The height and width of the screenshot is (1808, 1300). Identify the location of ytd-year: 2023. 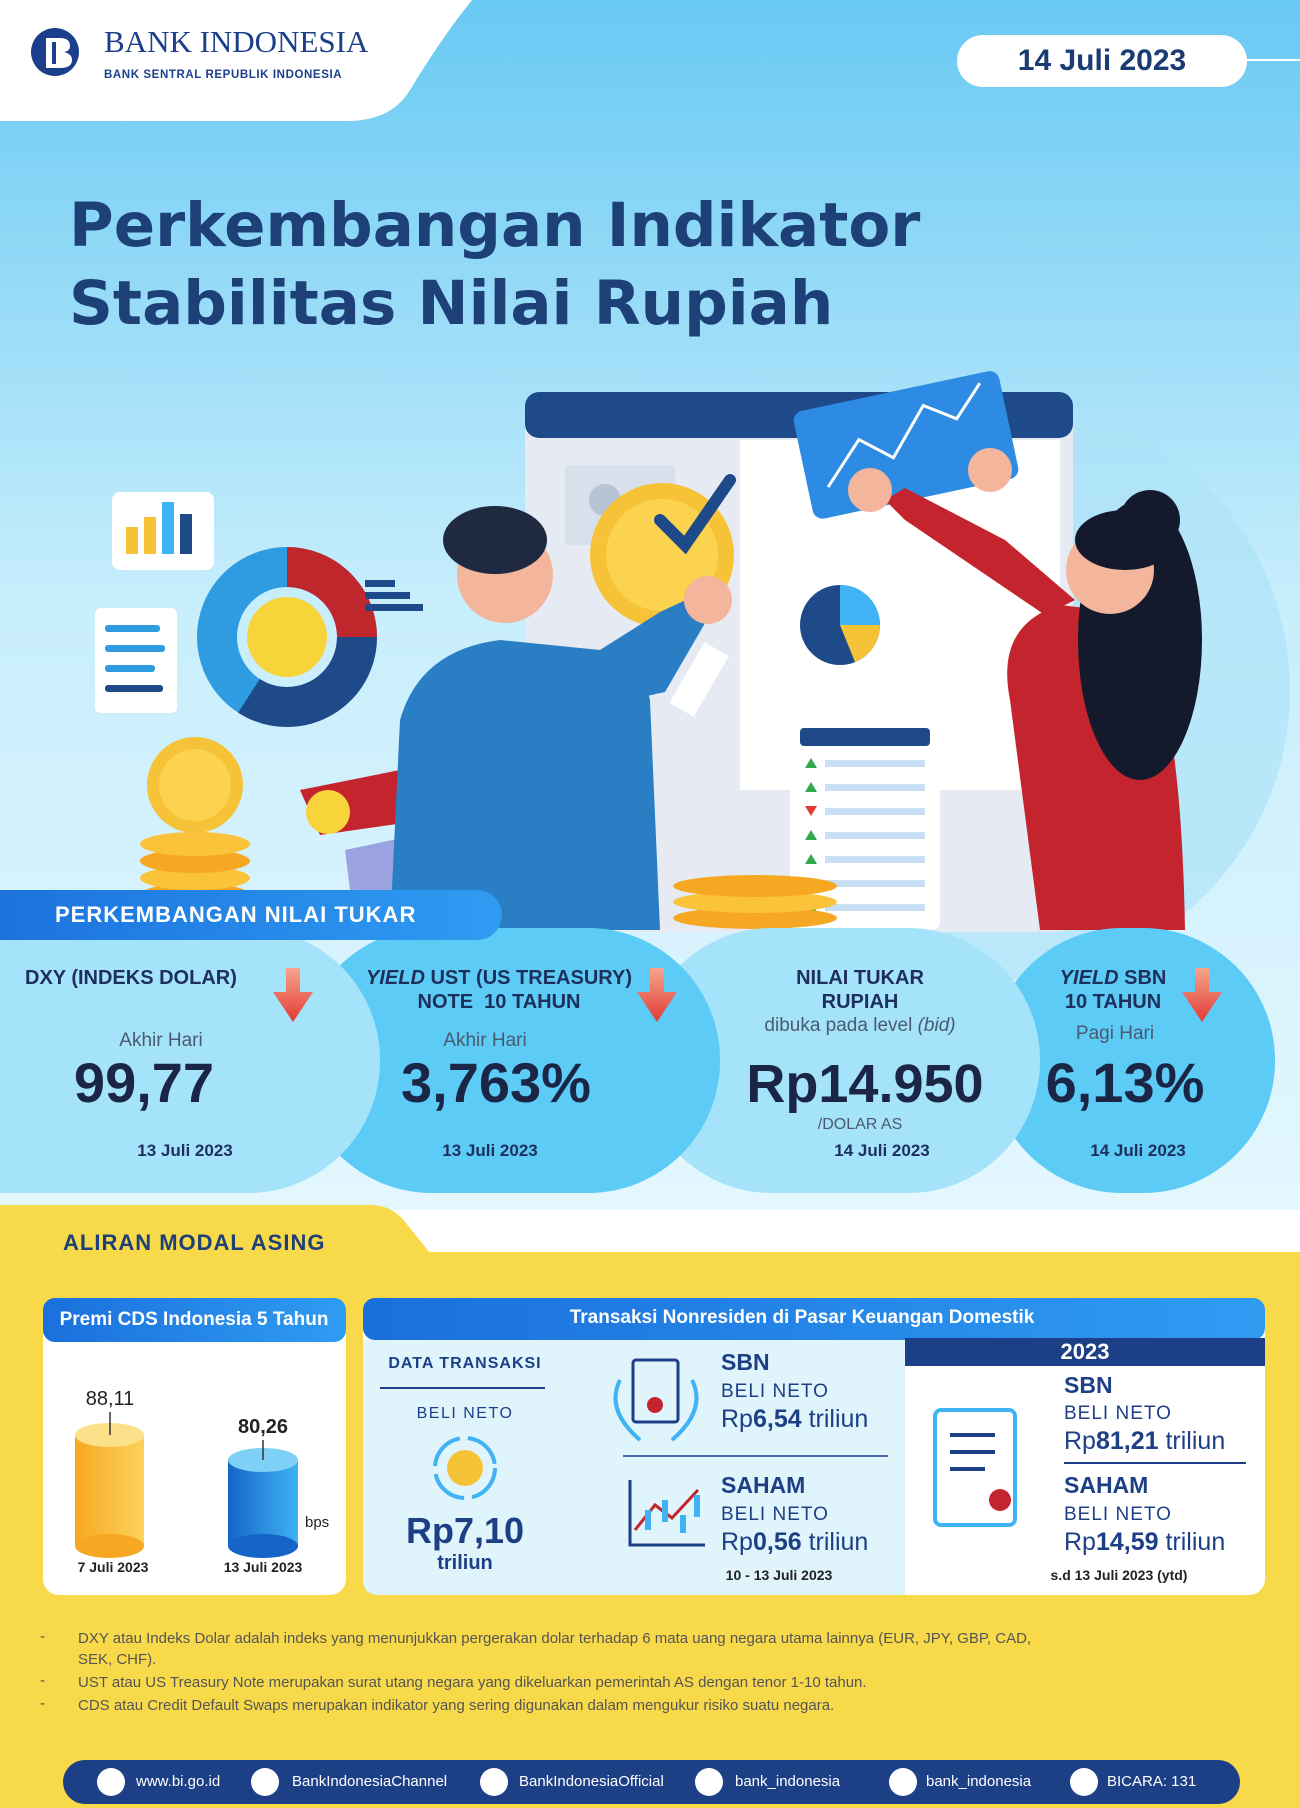
(1085, 1351).